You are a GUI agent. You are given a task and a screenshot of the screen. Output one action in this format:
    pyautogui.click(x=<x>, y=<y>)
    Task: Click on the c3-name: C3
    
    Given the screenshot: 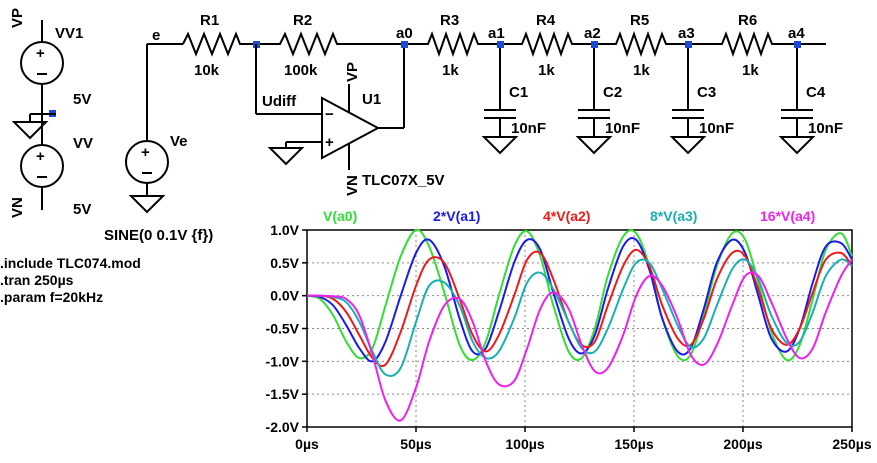 What is the action you would take?
    pyautogui.click(x=706, y=92)
    